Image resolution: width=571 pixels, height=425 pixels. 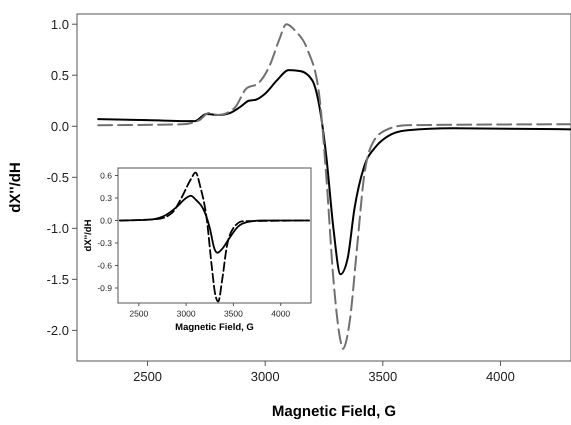 I want to click on y-tick-label: -0.3, so click(x=104, y=243).